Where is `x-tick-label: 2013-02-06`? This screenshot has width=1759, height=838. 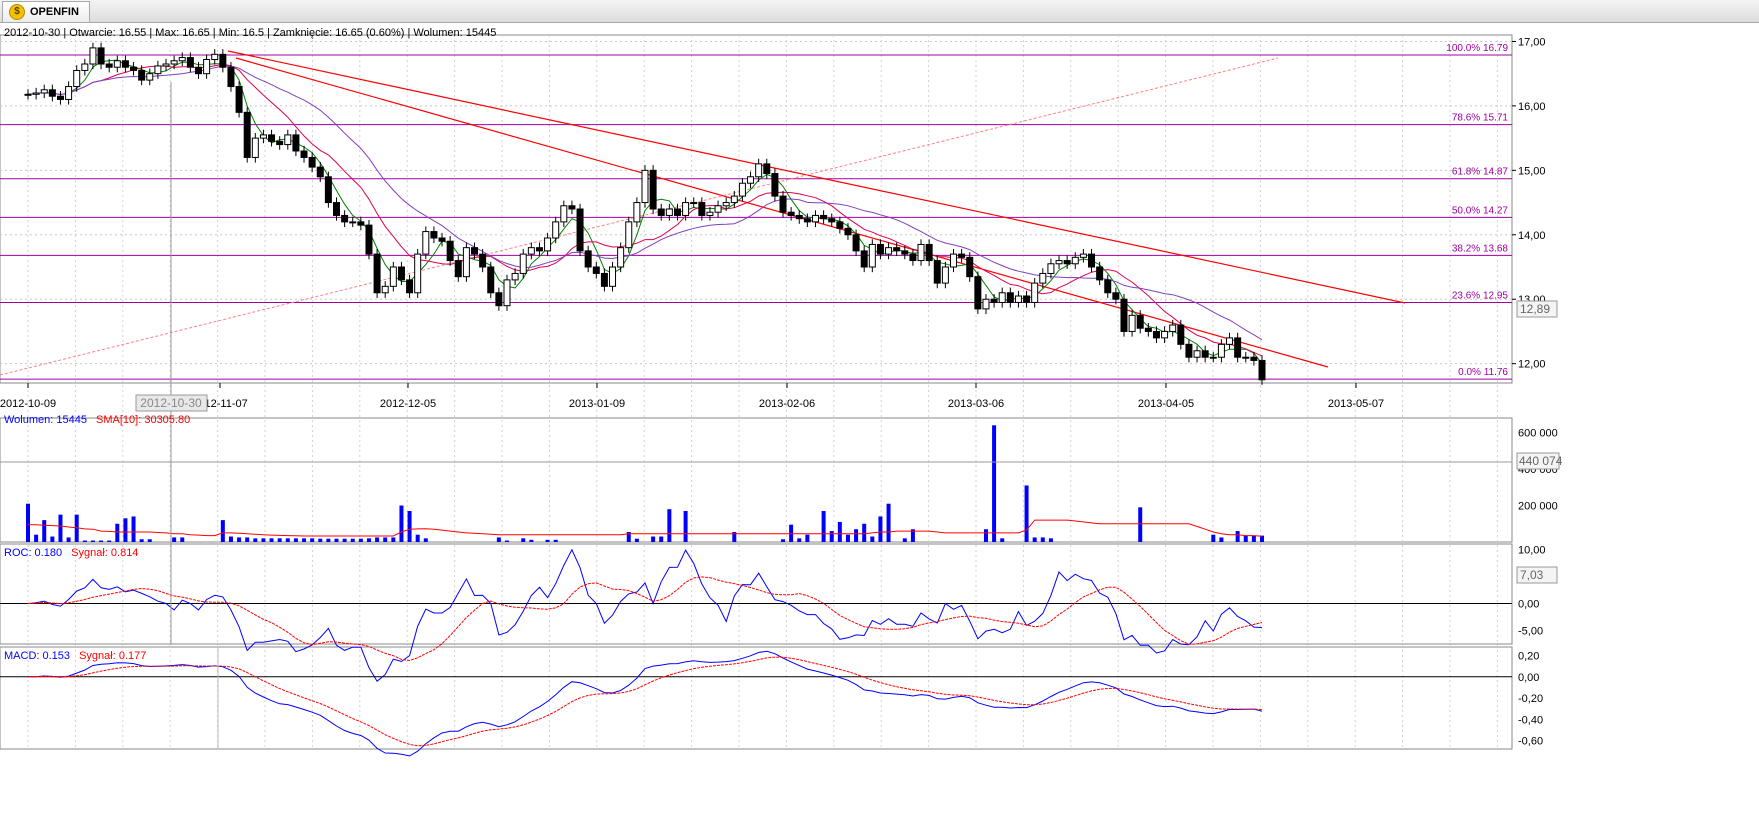
x-tick-label: 2013-02-06 is located at coordinates (787, 404).